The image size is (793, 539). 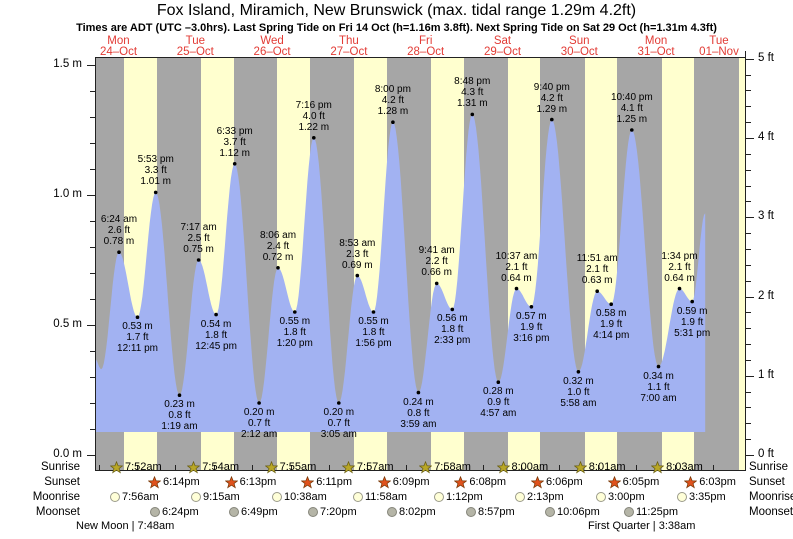 I want to click on tide-low-label: 0.34 m 1.1 ft 7:00 am, so click(x=658, y=387).